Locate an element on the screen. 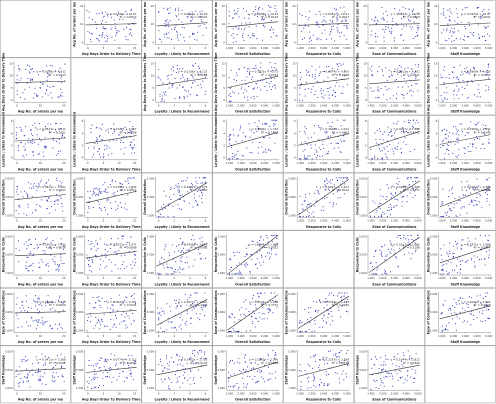 The height and width of the screenshot is (404, 496). x-tick-label: 20 is located at coordinates (64, 278).